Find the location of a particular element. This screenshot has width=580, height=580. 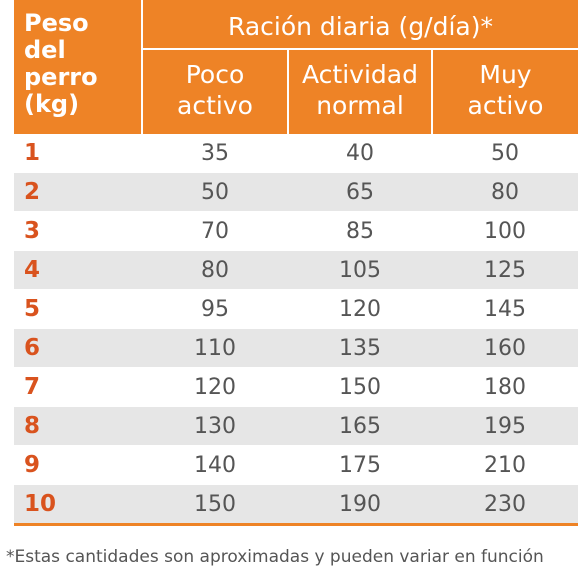

low-activity-header: Poco activo is located at coordinates (215, 91).